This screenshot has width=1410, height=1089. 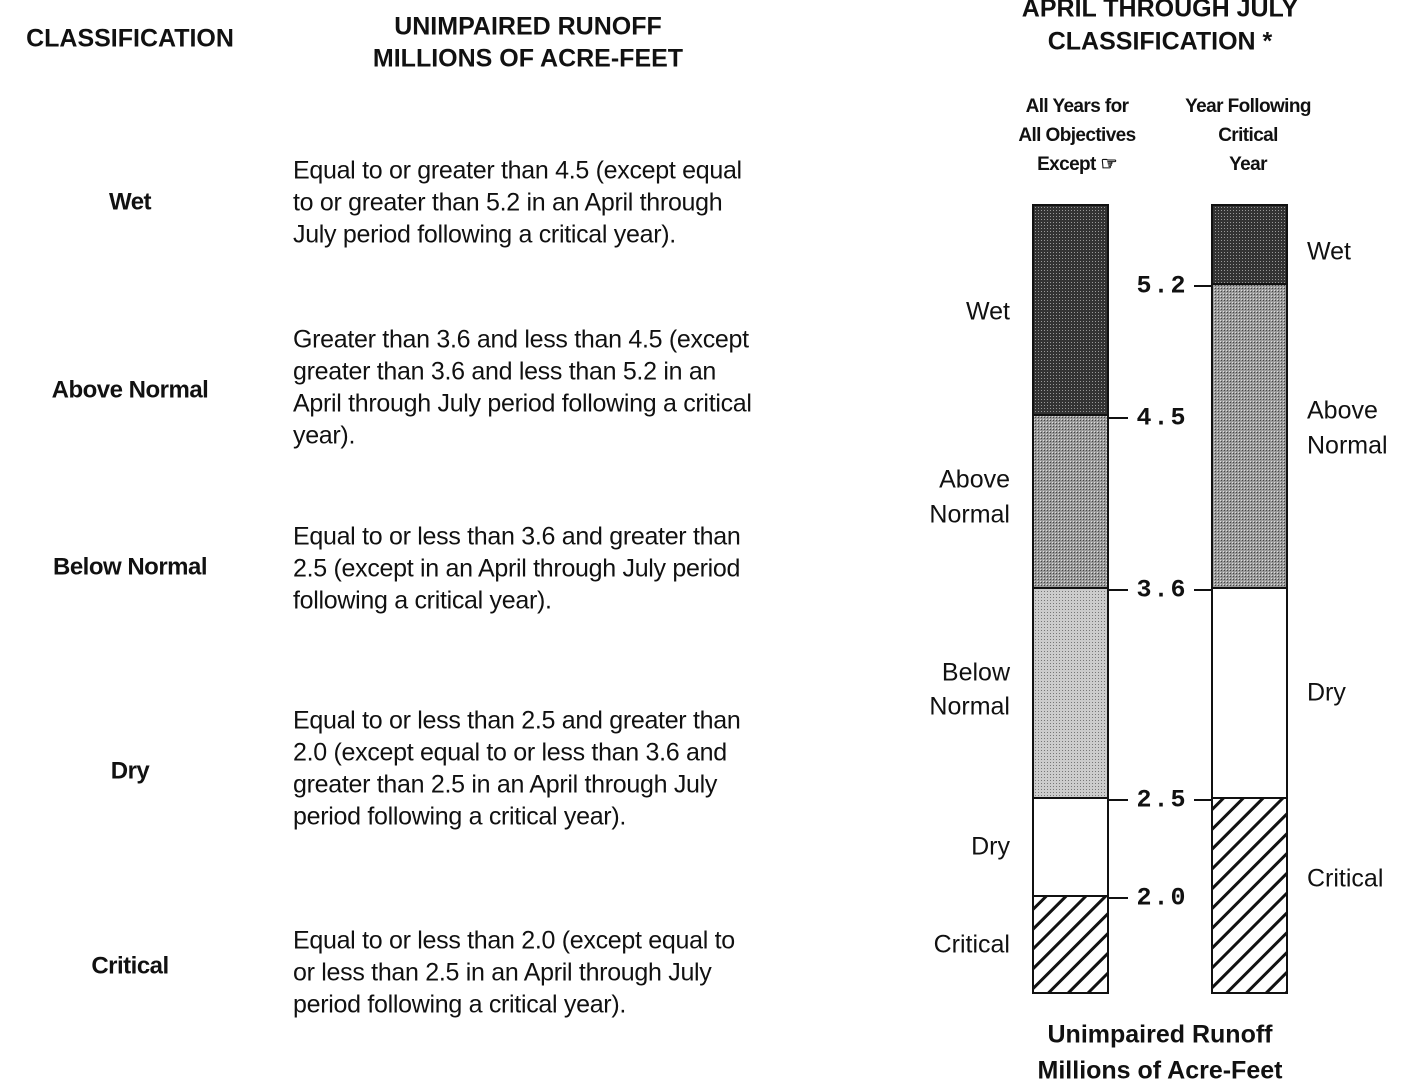 I want to click on classification: Dry, so click(x=131, y=770).